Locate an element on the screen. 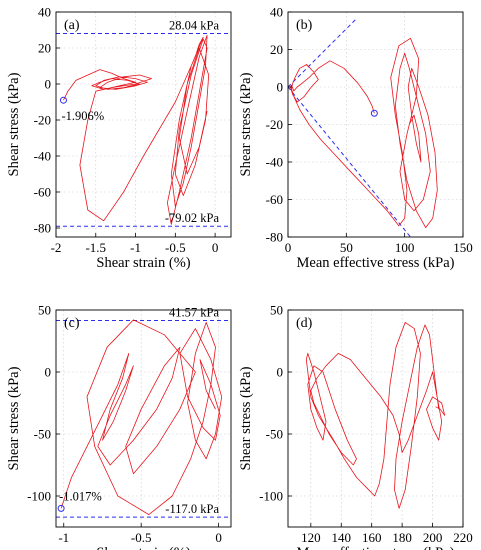 This screenshot has height=550, width=481. x-tick-label: 160 is located at coordinates (372, 537).